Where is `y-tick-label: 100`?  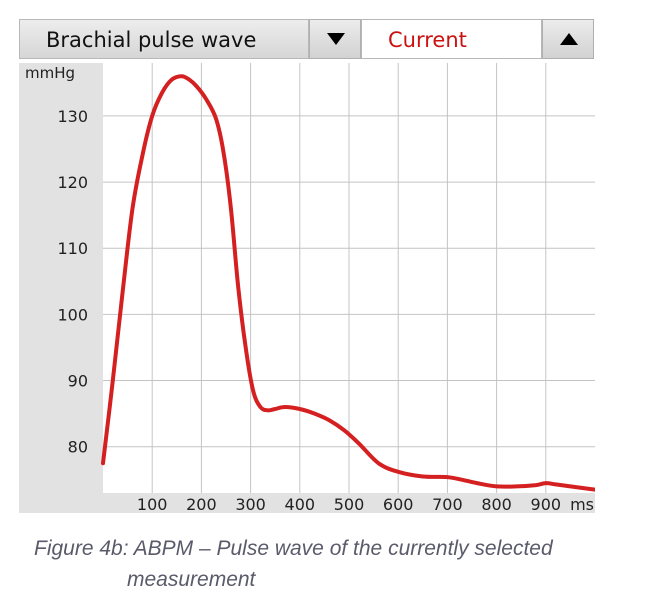 y-tick-label: 100 is located at coordinates (72, 314).